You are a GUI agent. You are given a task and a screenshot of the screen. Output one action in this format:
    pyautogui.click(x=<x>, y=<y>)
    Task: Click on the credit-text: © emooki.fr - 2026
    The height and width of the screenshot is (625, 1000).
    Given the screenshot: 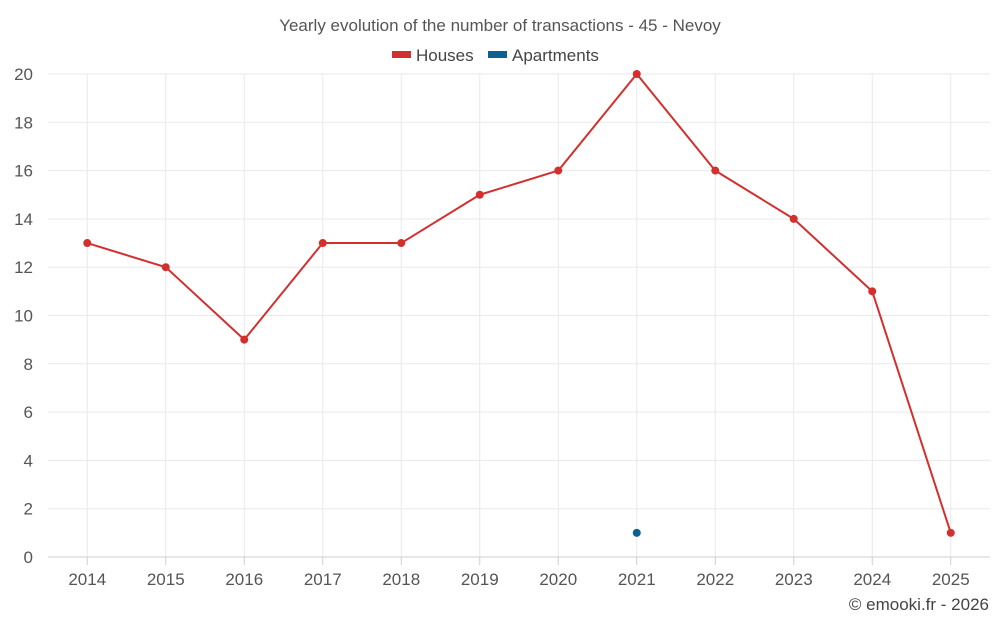 What is the action you would take?
    pyautogui.click(x=919, y=604)
    